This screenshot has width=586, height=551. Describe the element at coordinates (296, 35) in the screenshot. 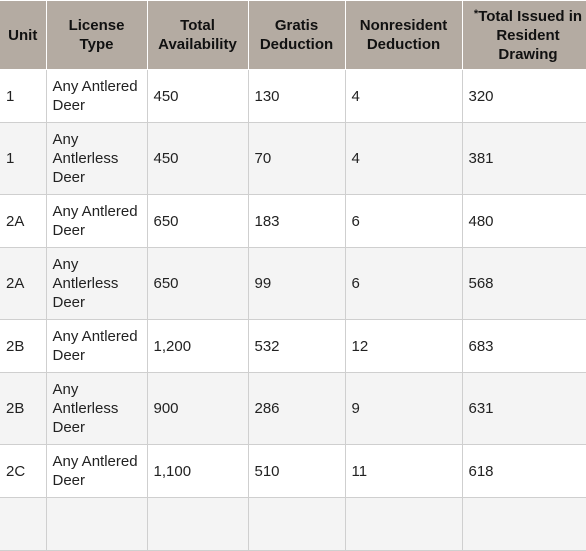

I see `header-gratis-deduction: Gratis Deduction` at that location.